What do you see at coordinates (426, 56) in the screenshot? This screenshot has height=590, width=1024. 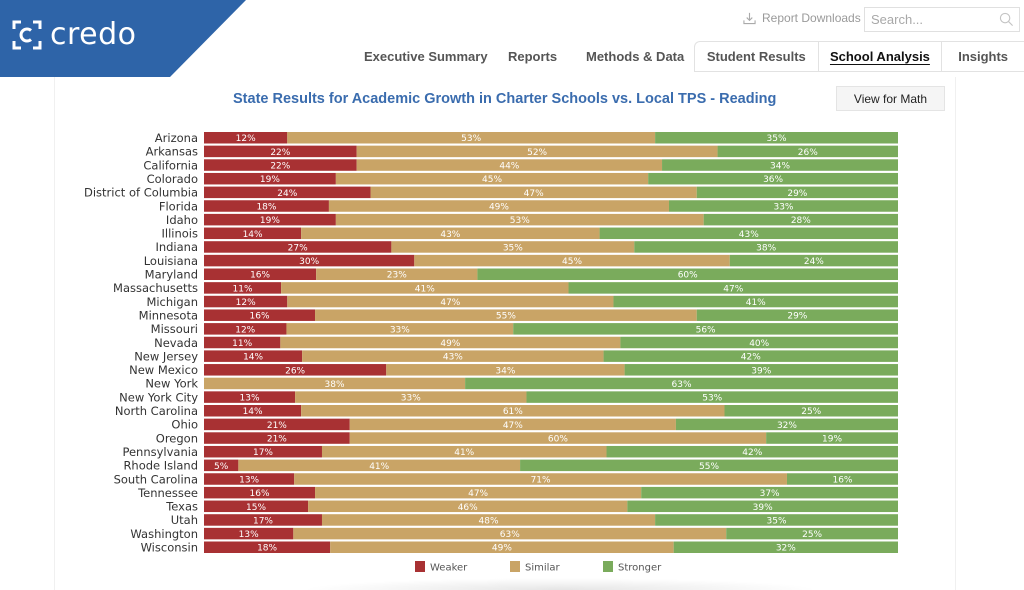 I see `nav-executive-summary: Executive Summary` at bounding box center [426, 56].